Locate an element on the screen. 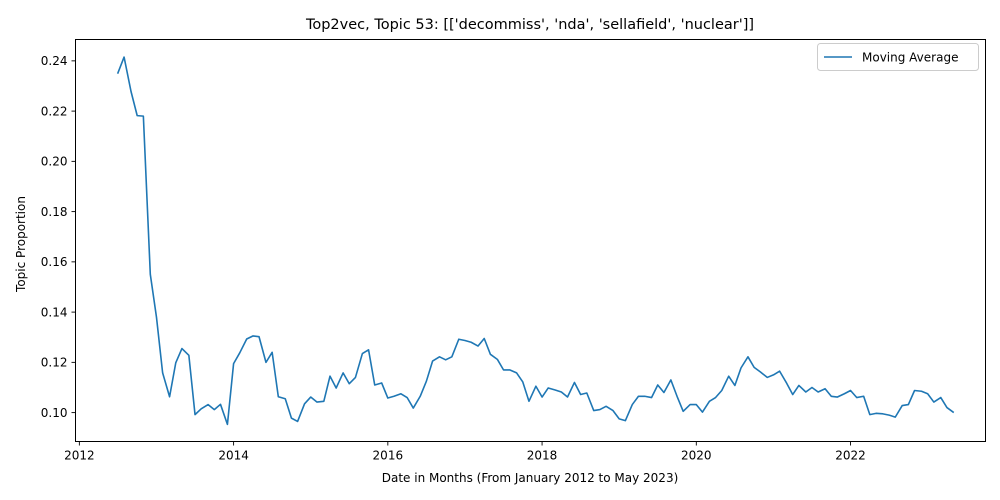 The width and height of the screenshot is (1000, 500). legend: Moving Average is located at coordinates (898, 57).